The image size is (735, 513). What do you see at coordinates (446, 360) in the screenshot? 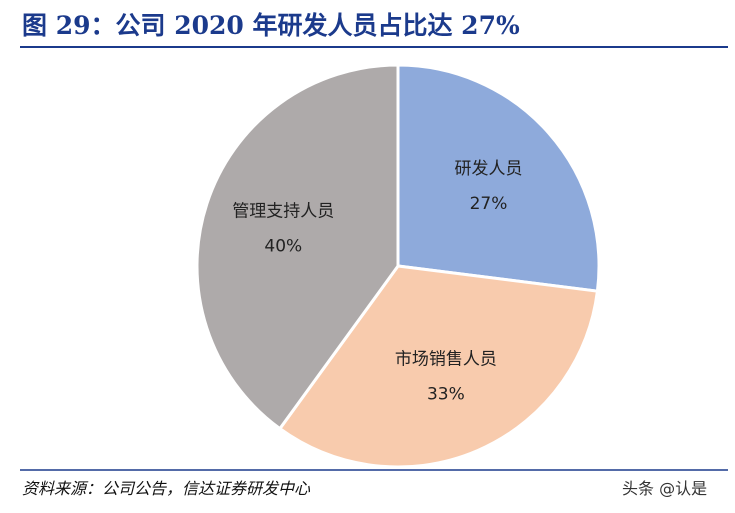
I see `slice-label: 市场销售人员` at bounding box center [446, 360].